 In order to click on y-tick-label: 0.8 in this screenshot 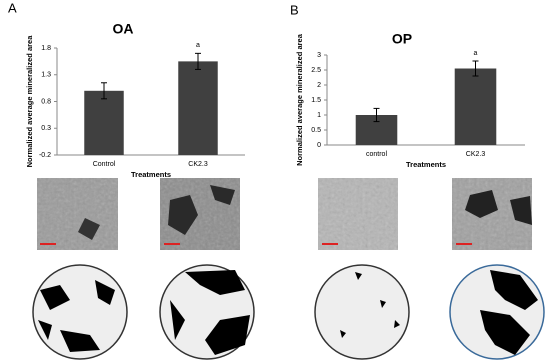, I will do `click(46, 101)`.